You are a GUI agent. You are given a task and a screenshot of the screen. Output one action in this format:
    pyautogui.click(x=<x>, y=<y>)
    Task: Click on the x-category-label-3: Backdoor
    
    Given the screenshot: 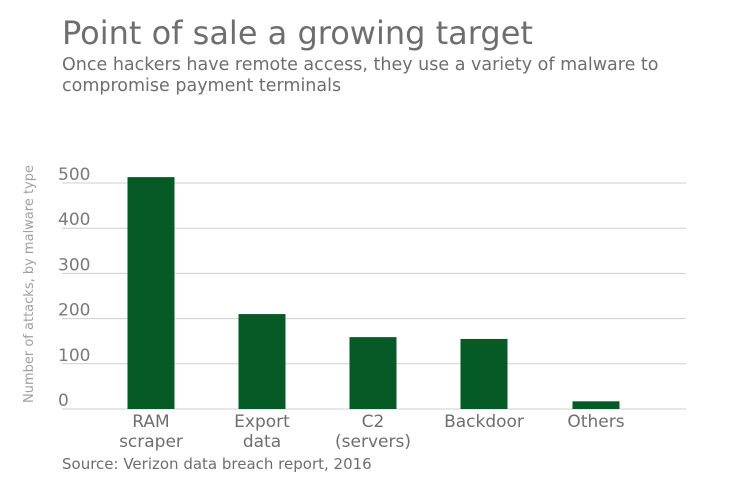 What is the action you would take?
    pyautogui.click(x=484, y=422)
    